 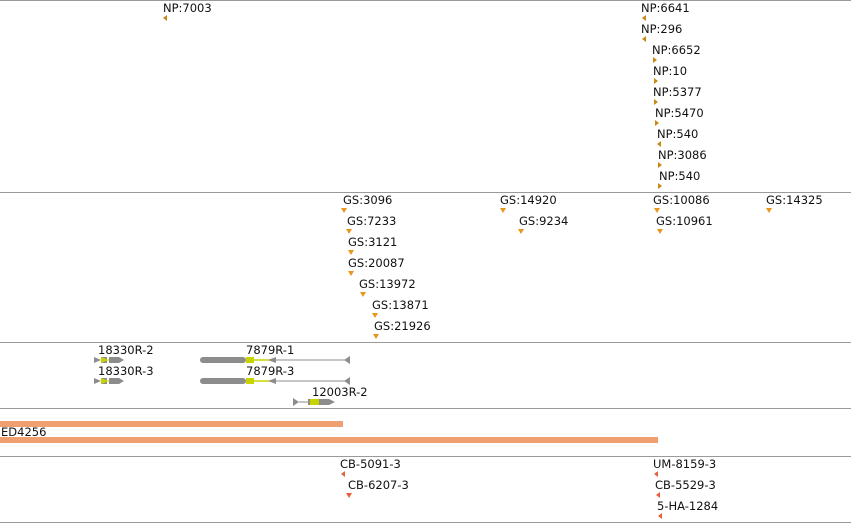 I want to click on gene-label: 18330R-2, so click(x=126, y=350).